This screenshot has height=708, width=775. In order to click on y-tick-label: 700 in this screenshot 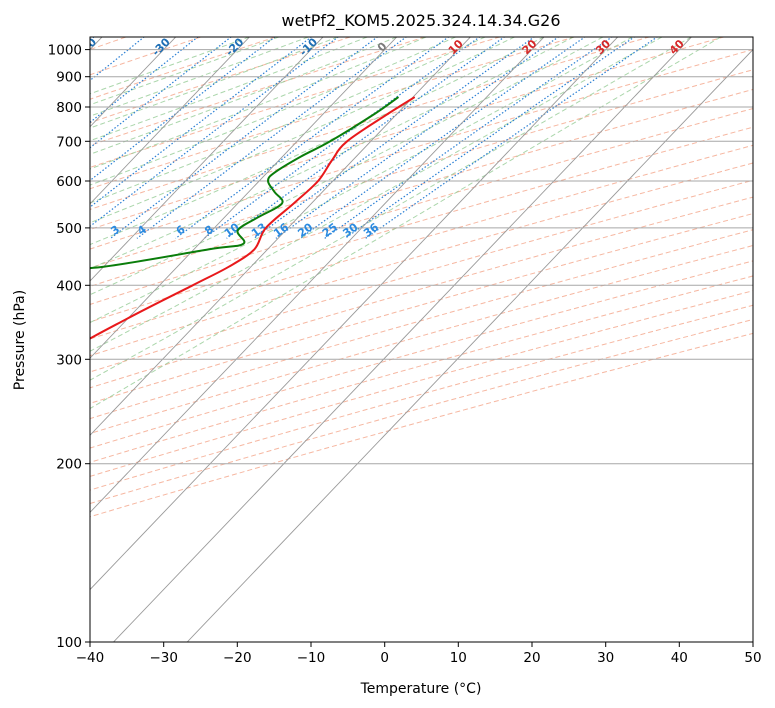, I will do `click(69, 142)`.